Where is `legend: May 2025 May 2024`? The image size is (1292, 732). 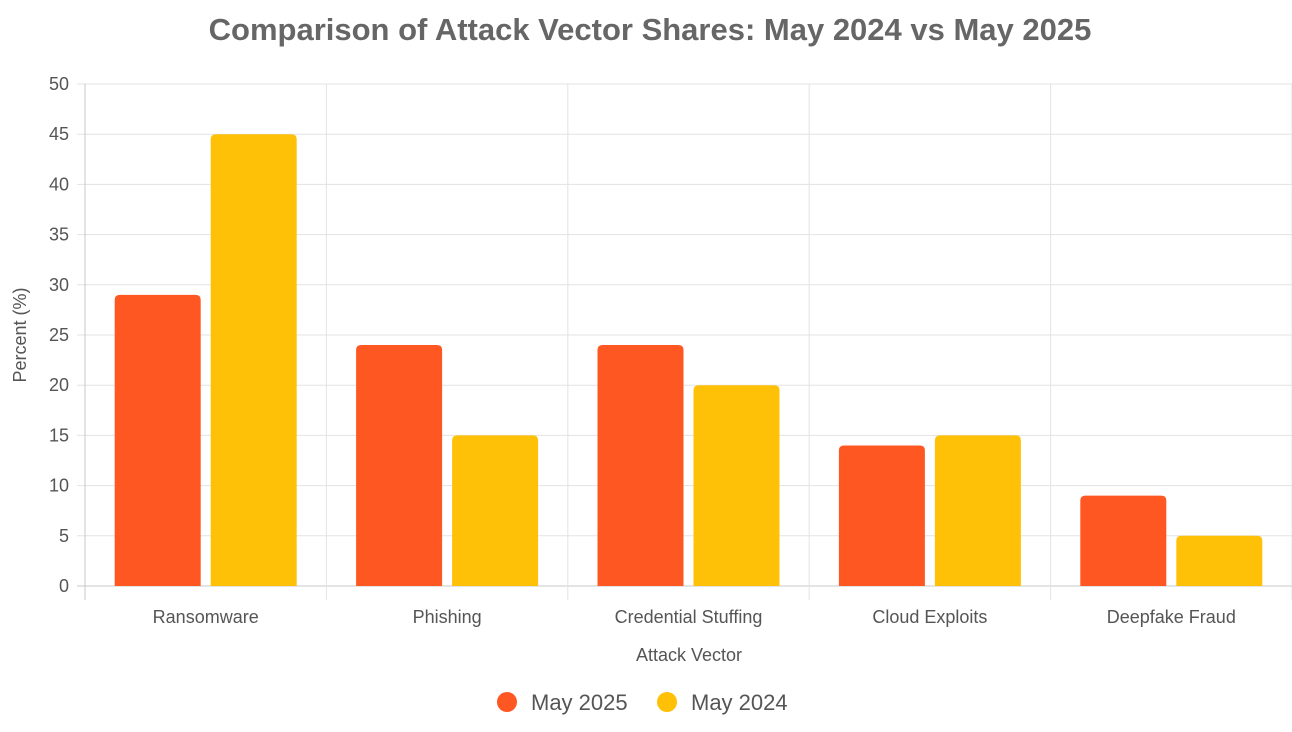 legend: May 2025 May 2024 is located at coordinates (642, 702).